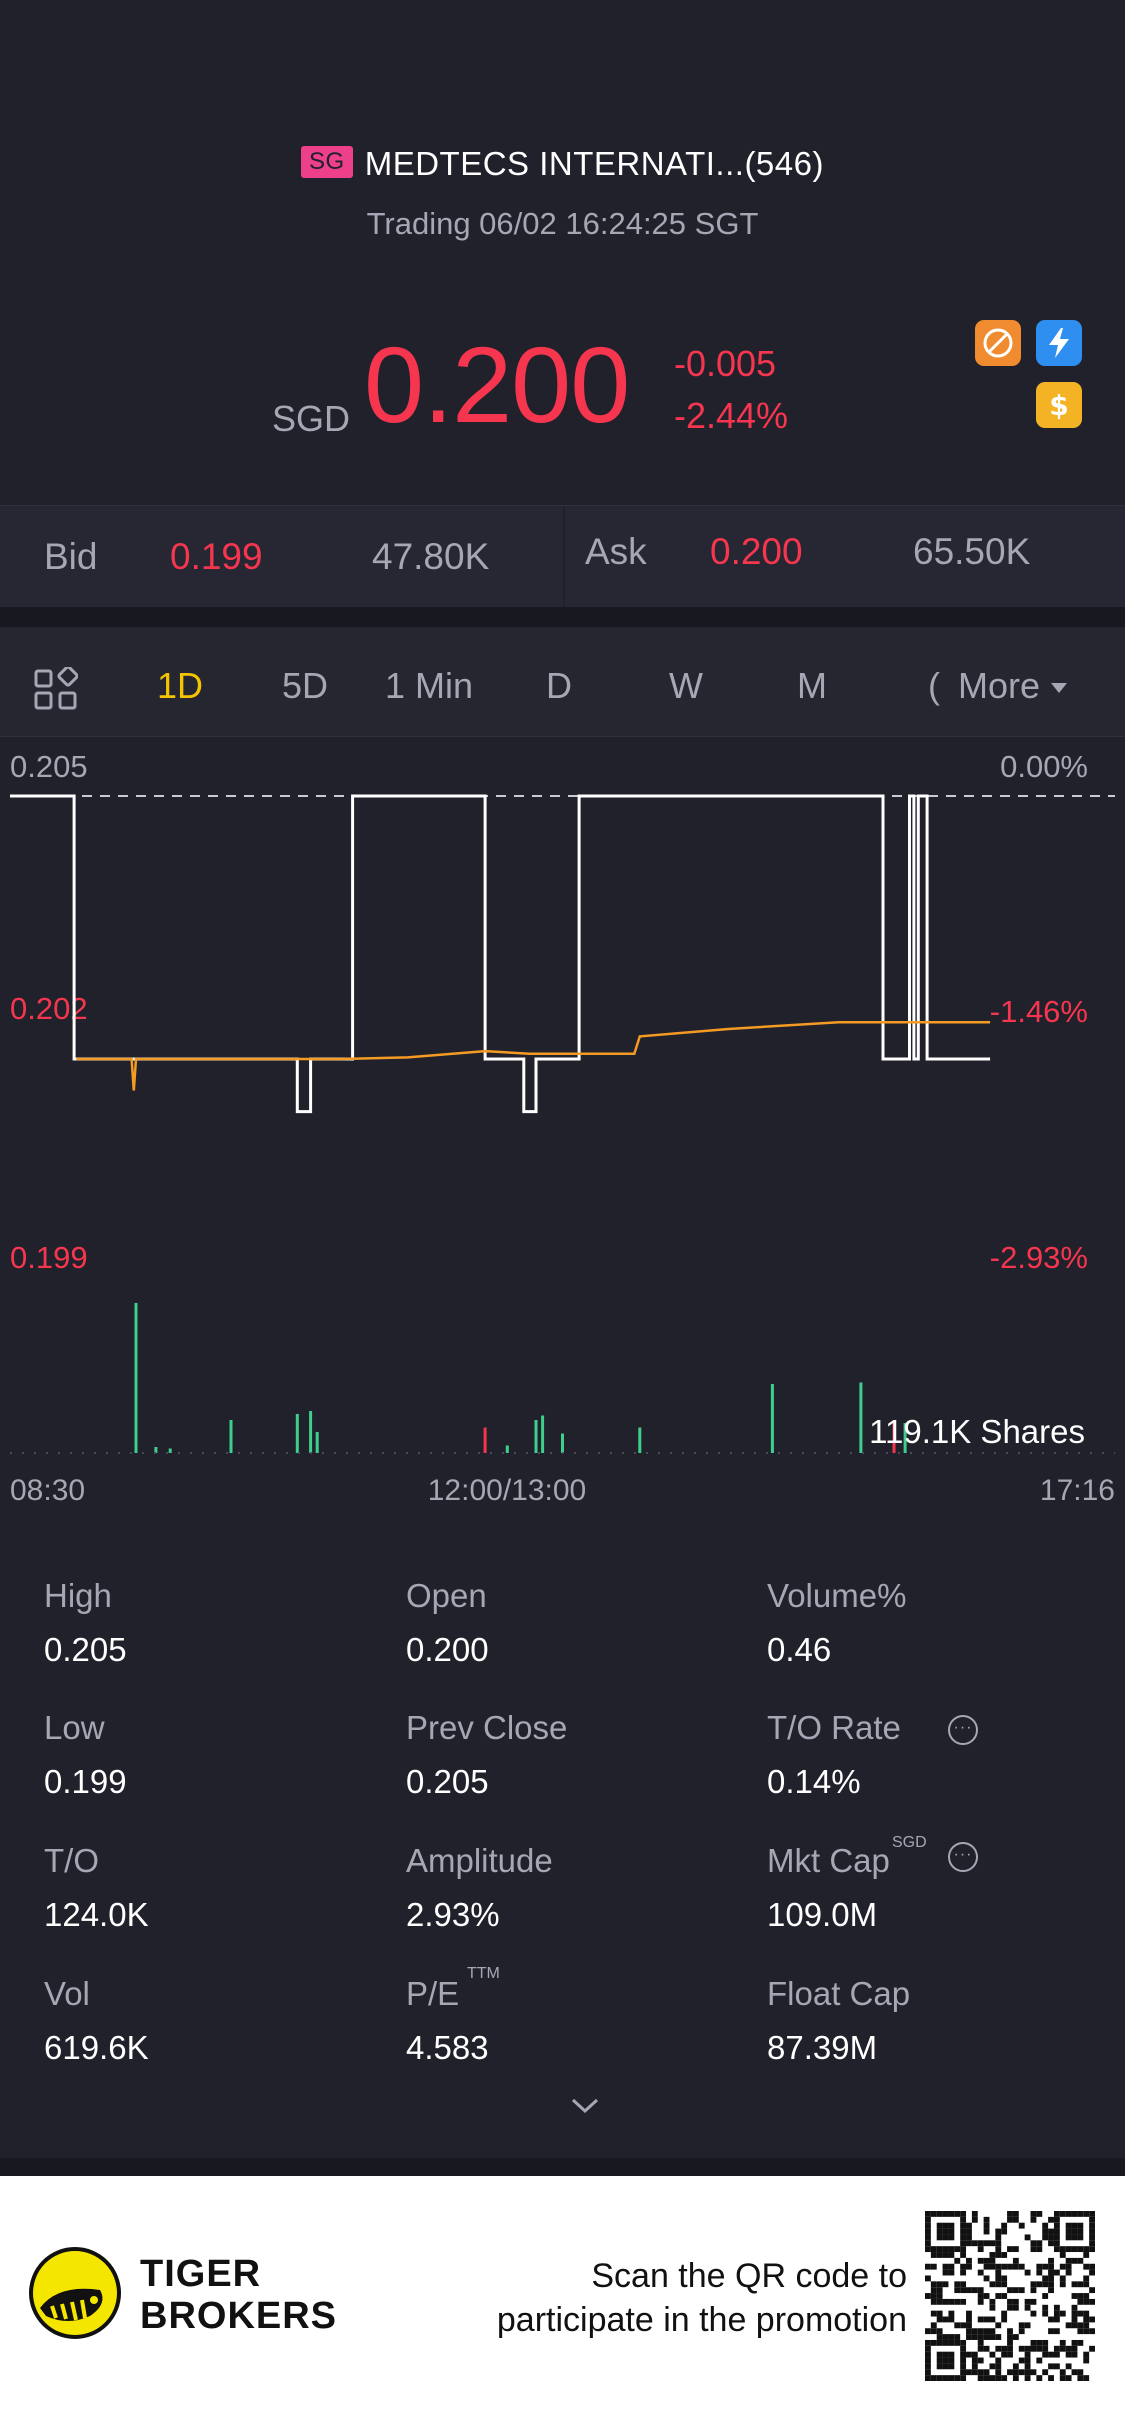  What do you see at coordinates (56, 689) in the screenshot?
I see `layout-grid-icon` at bounding box center [56, 689].